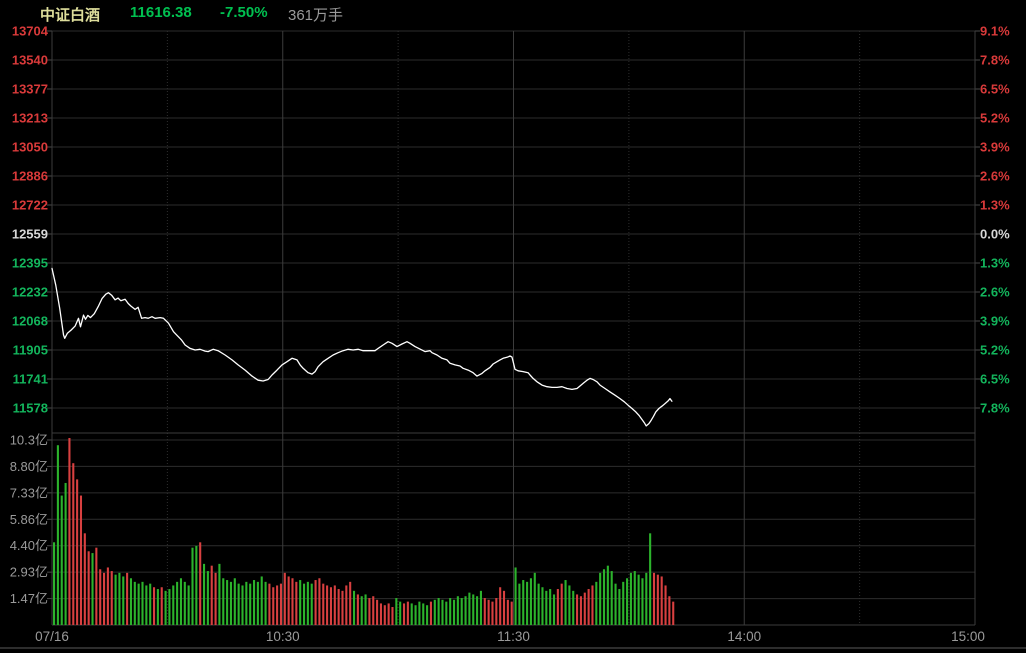 The height and width of the screenshot is (653, 1026). What do you see at coordinates (30, 31) in the screenshot?
I see `price-axis-label: 13704` at bounding box center [30, 31].